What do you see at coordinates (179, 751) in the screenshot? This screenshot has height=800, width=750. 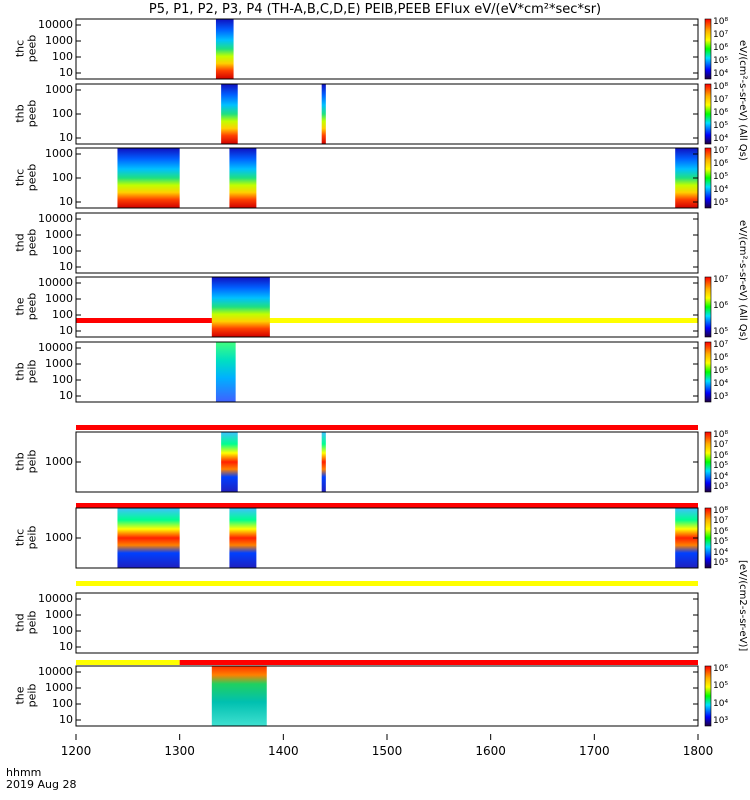 I see `x-tick-label: 1300` at bounding box center [179, 751].